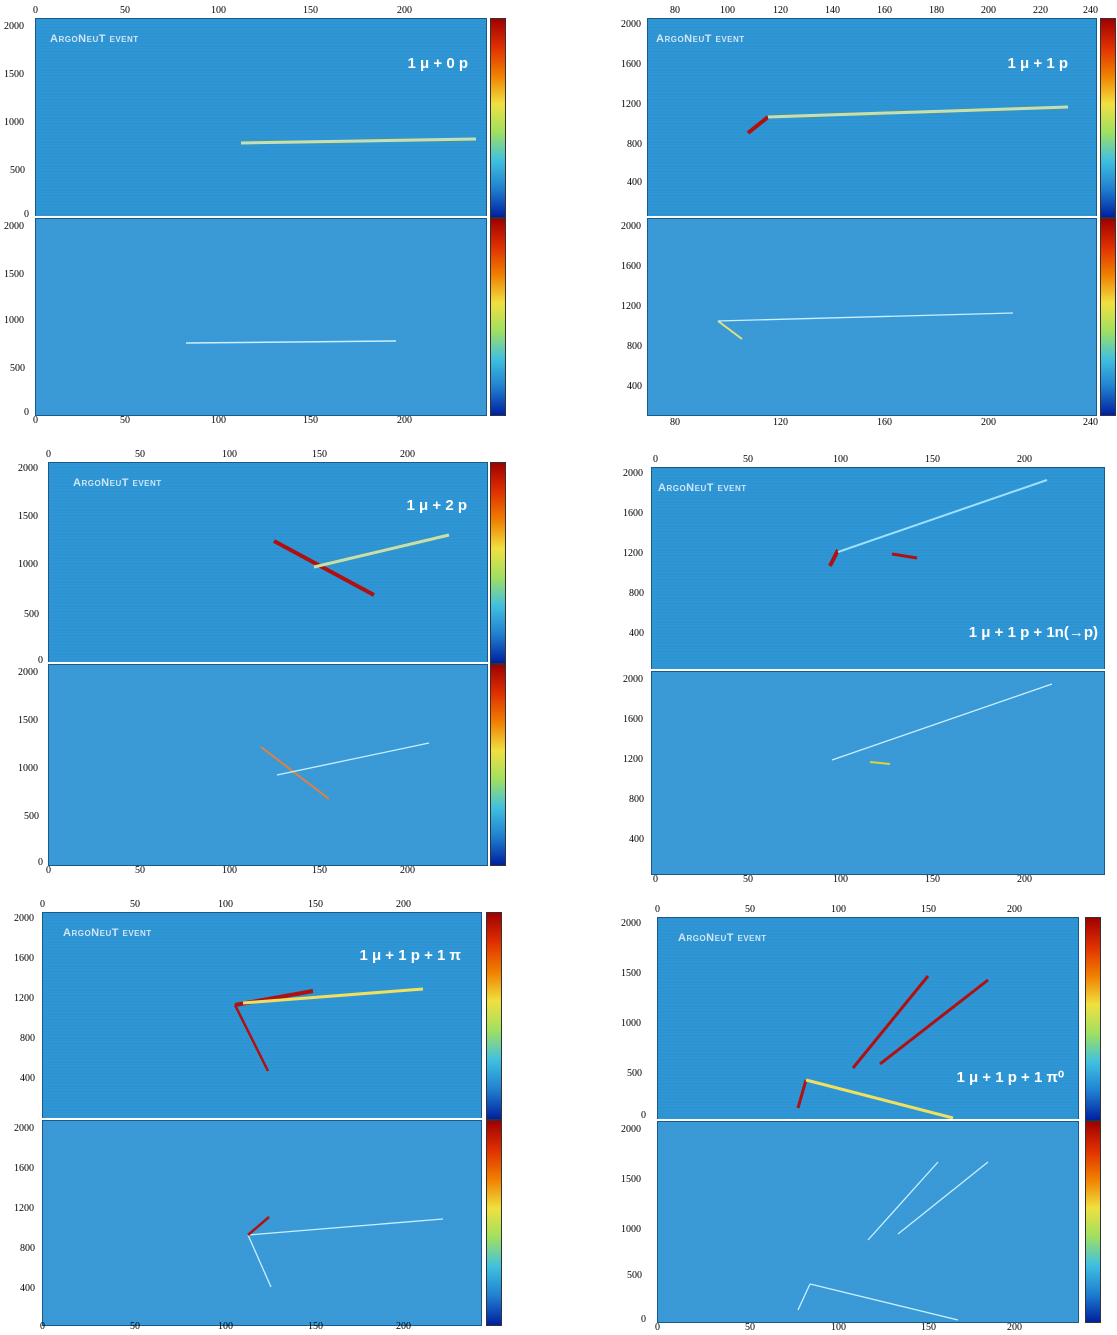 This screenshot has width=1117, height=1335. What do you see at coordinates (24, 1208) in the screenshot?
I see `axis-tick-label: 1200` at bounding box center [24, 1208].